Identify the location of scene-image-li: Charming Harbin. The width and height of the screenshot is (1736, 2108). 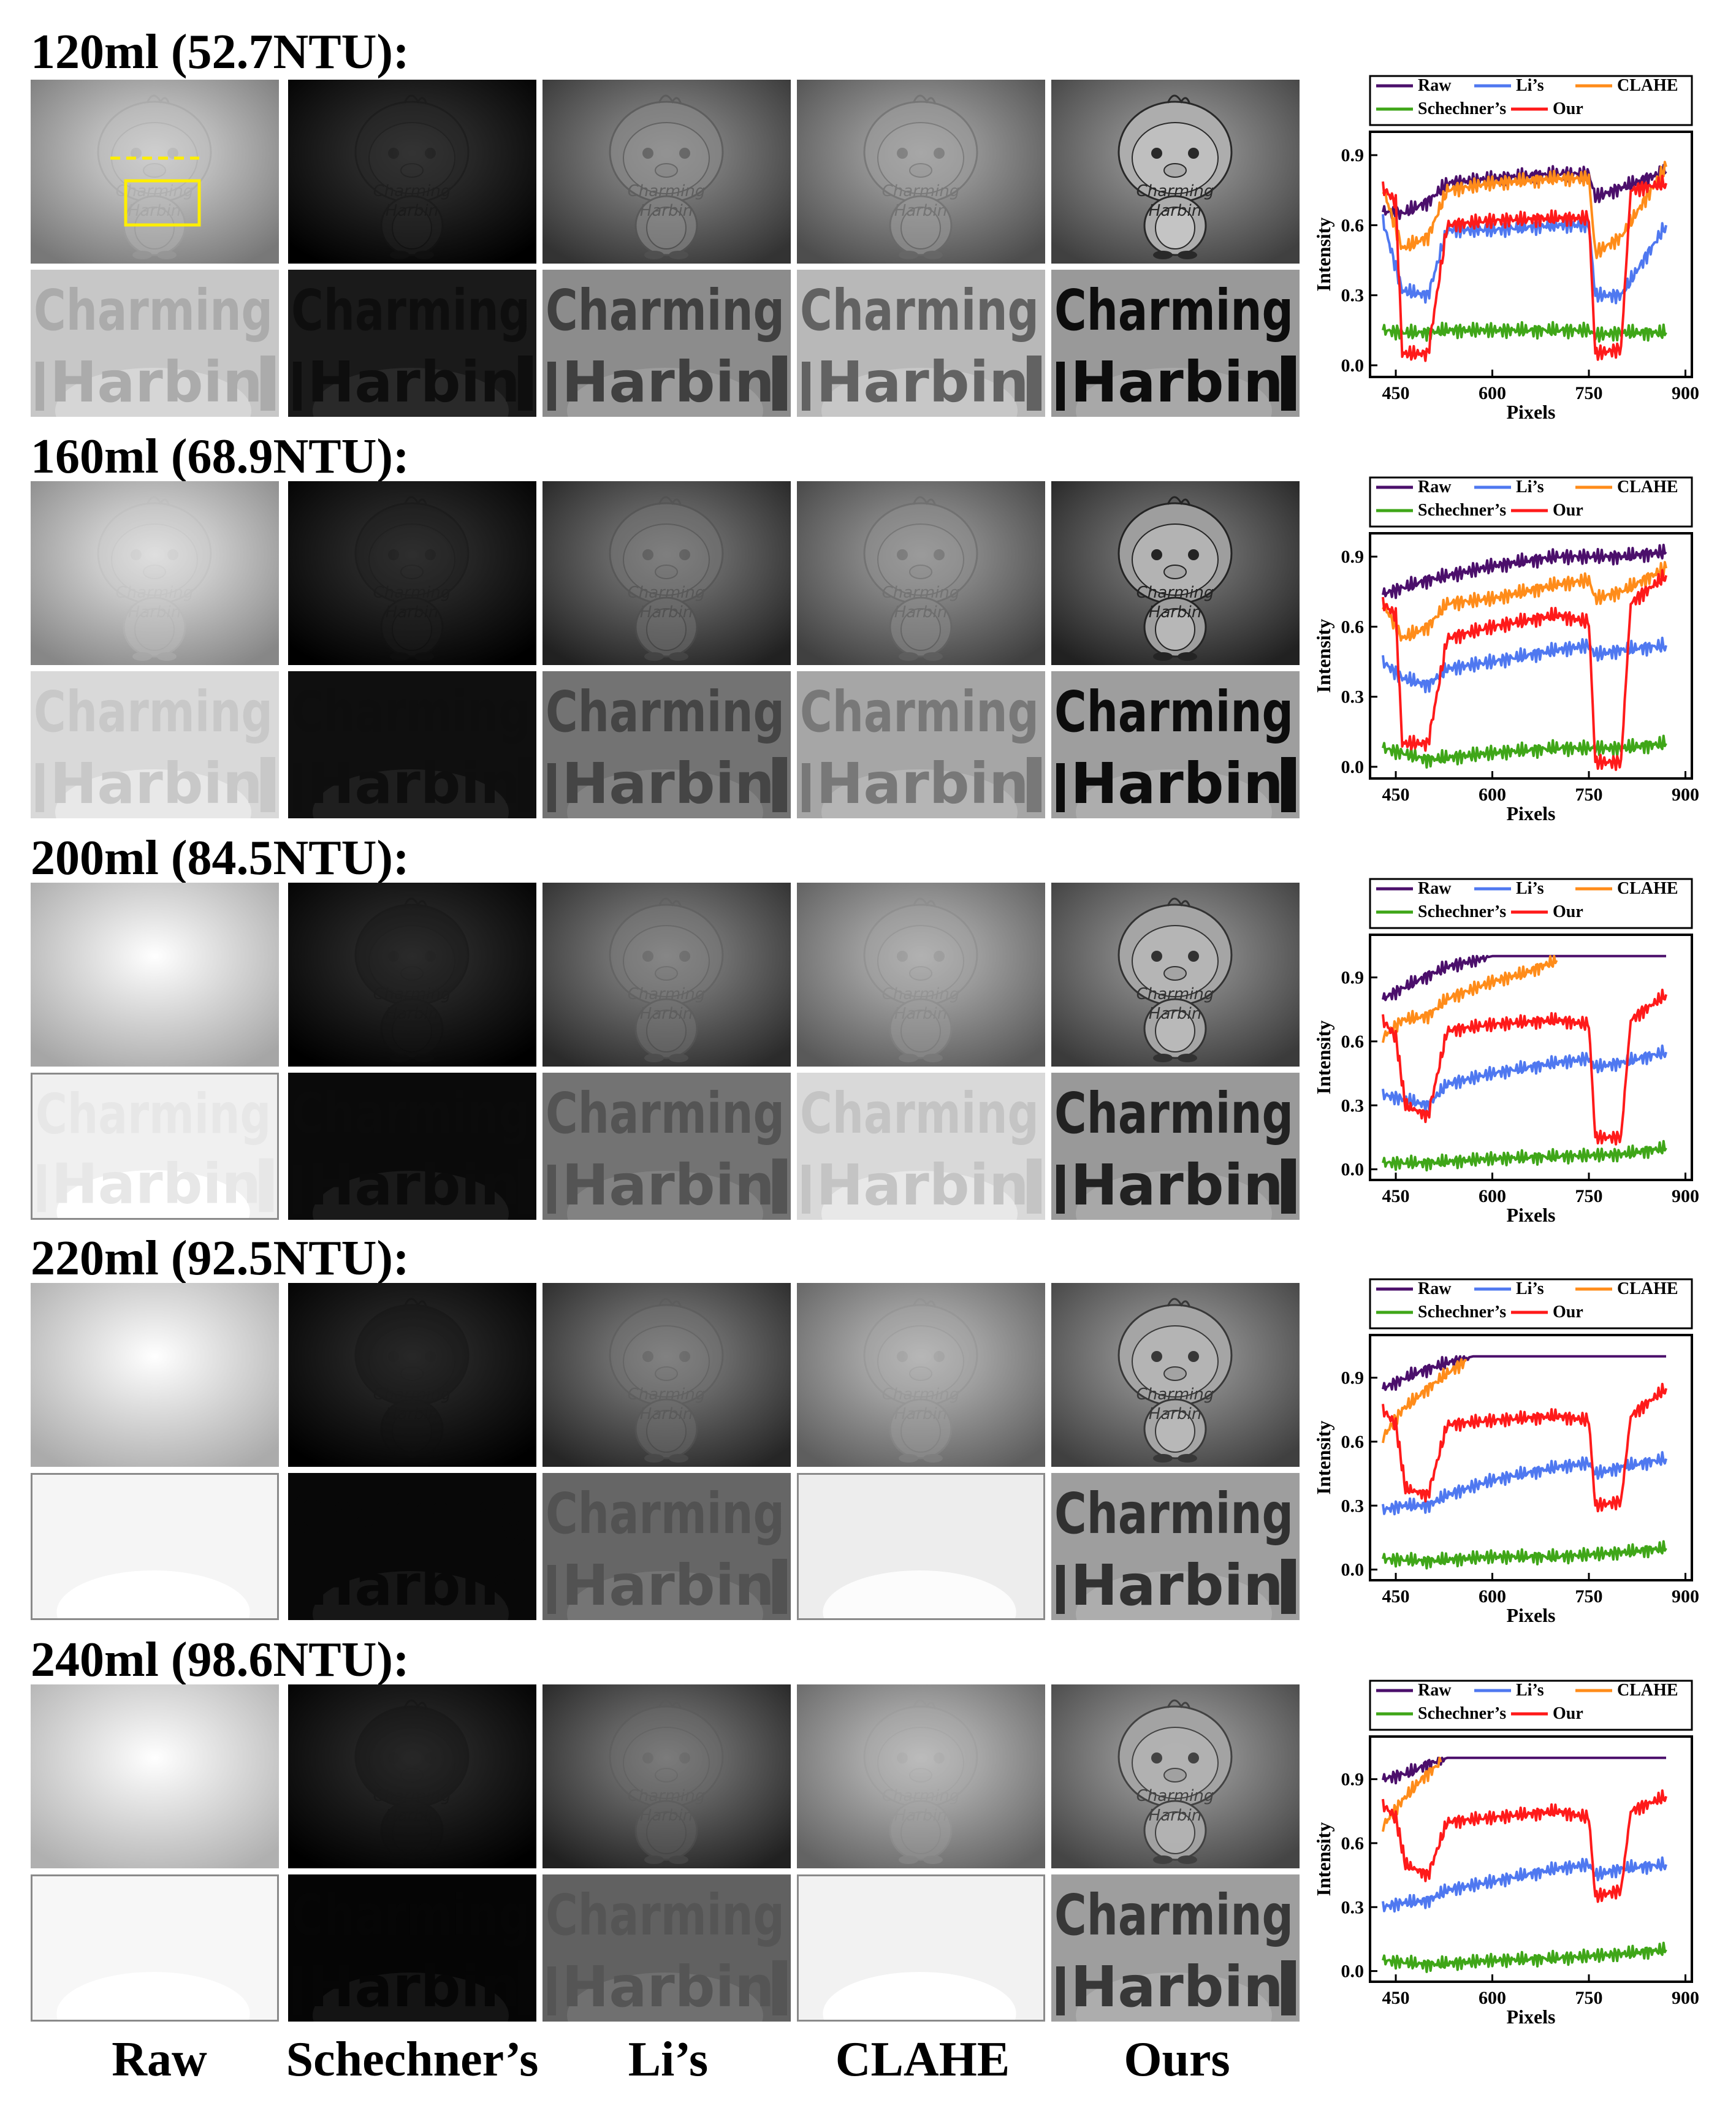
(666, 172).